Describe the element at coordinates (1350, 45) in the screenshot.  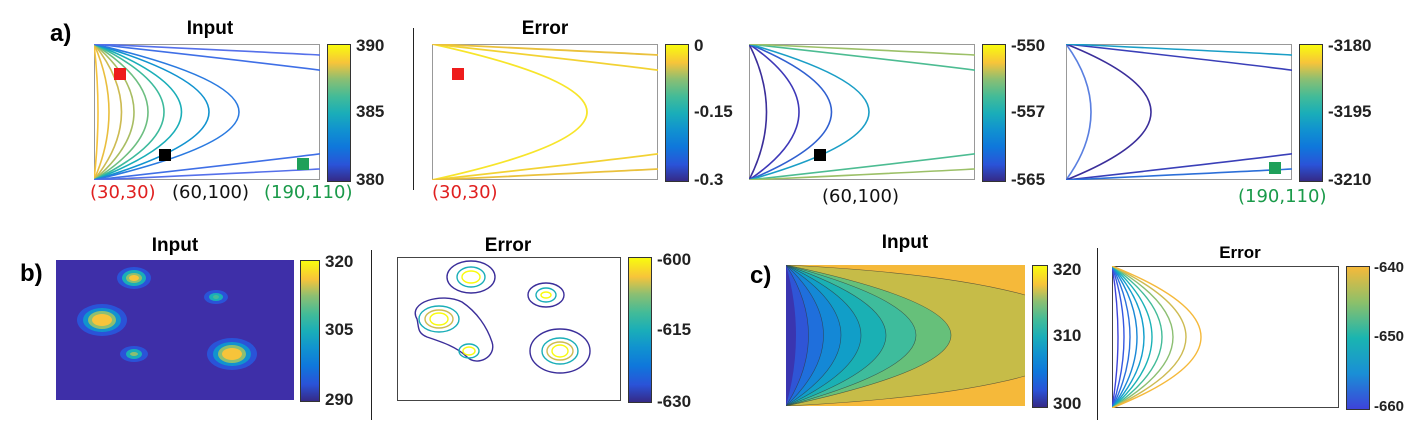
I see `cbar-a4-top: -3180` at that location.